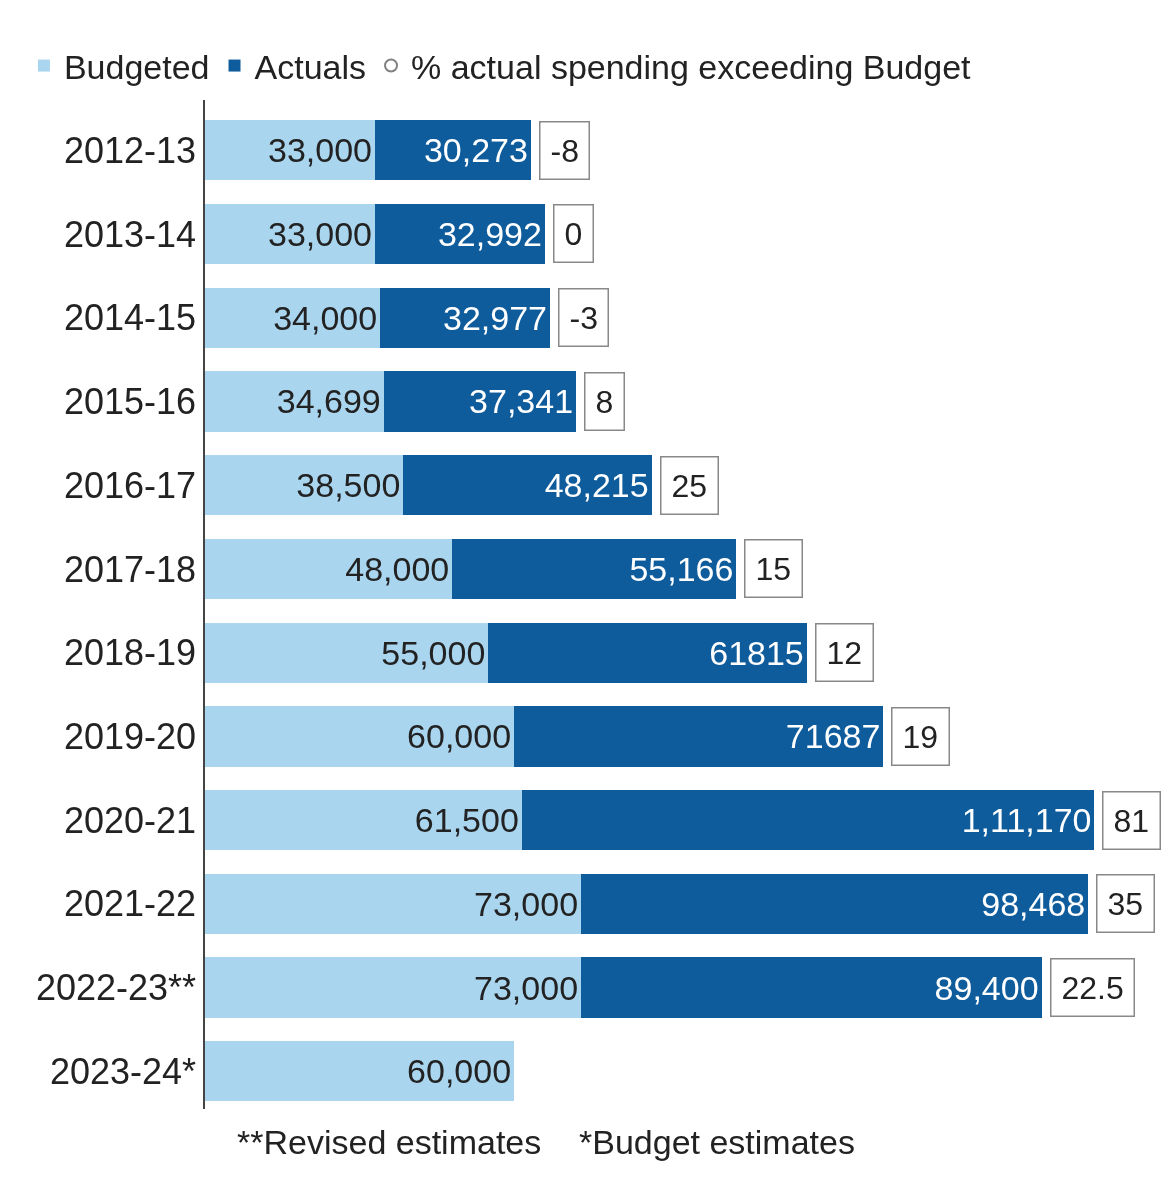 The image size is (1168, 1179). What do you see at coordinates (130, 402) in the screenshot?
I see `y-tick-label: 2015-16` at bounding box center [130, 402].